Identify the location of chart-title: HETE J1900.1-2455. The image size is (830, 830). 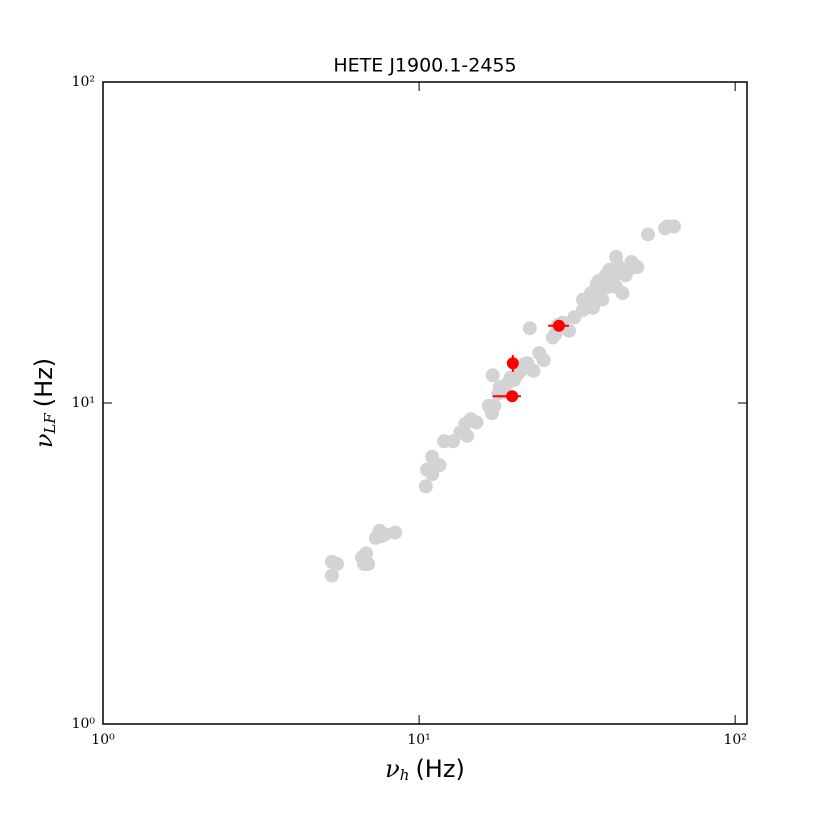
(424, 66).